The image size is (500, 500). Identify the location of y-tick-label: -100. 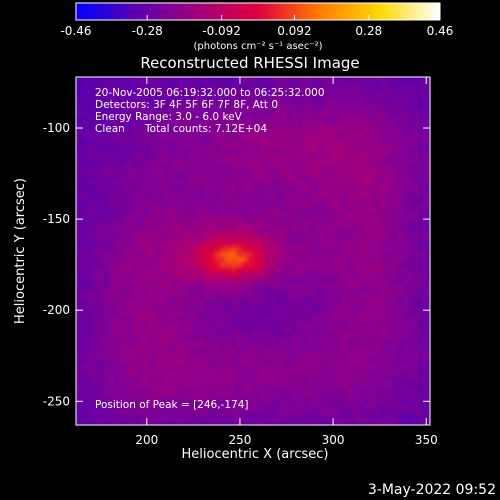
(56, 128).